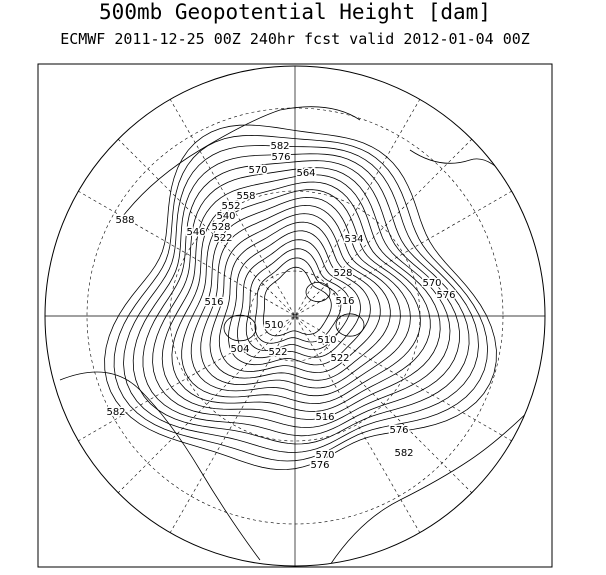 The width and height of the screenshot is (606, 575). Describe the element at coordinates (245, 196) in the screenshot. I see `contour-label: 558` at that location.